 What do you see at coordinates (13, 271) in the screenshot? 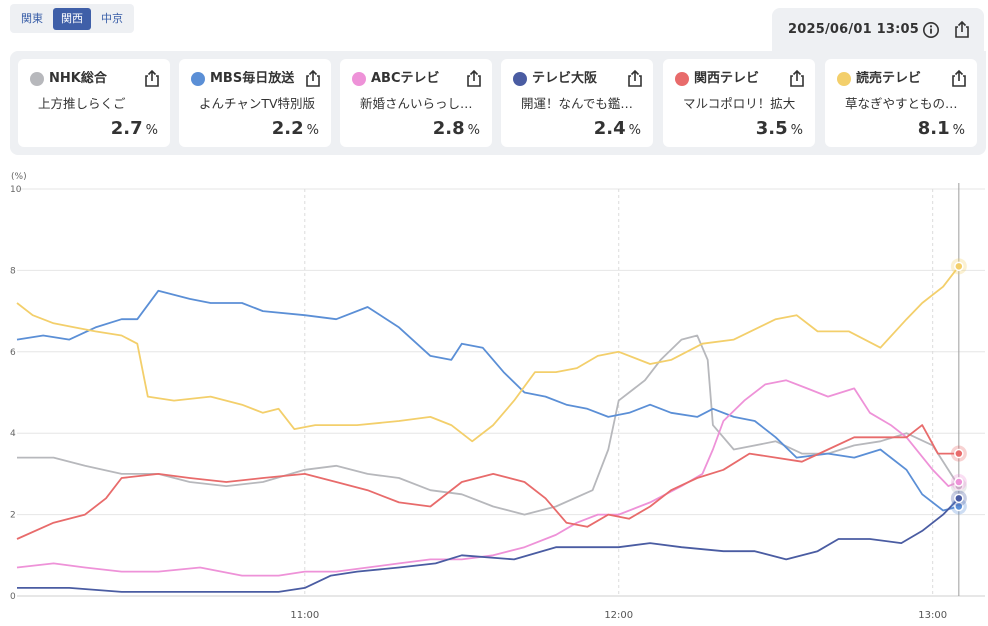
I see `y-tick-label: 8` at bounding box center [13, 271].